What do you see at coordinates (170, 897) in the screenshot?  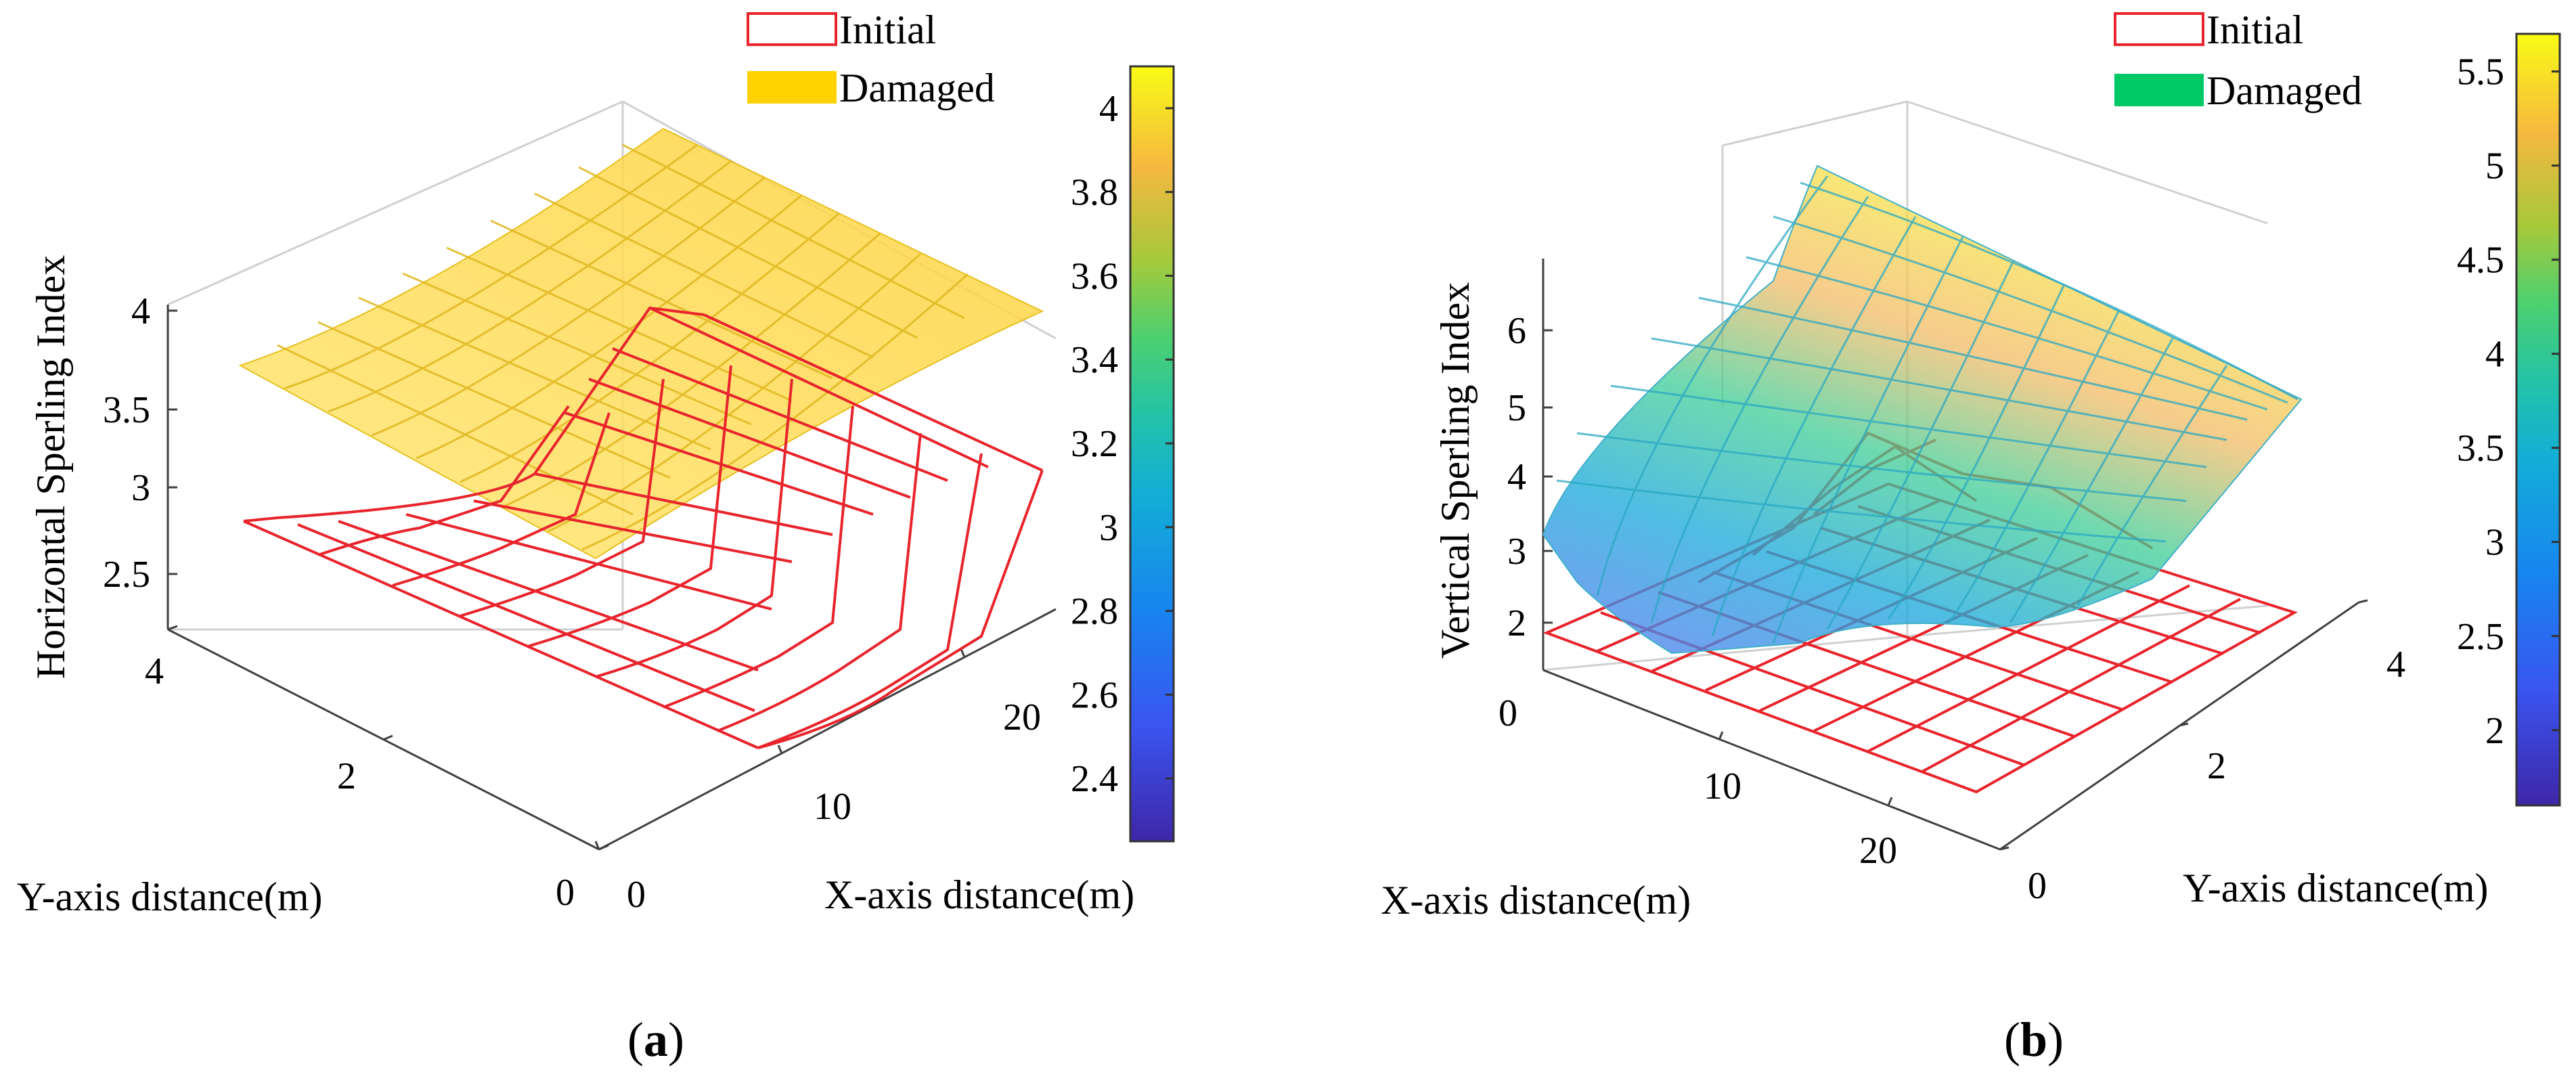 I see `panel-a-ylabel: Y-axis distance(m)` at bounding box center [170, 897].